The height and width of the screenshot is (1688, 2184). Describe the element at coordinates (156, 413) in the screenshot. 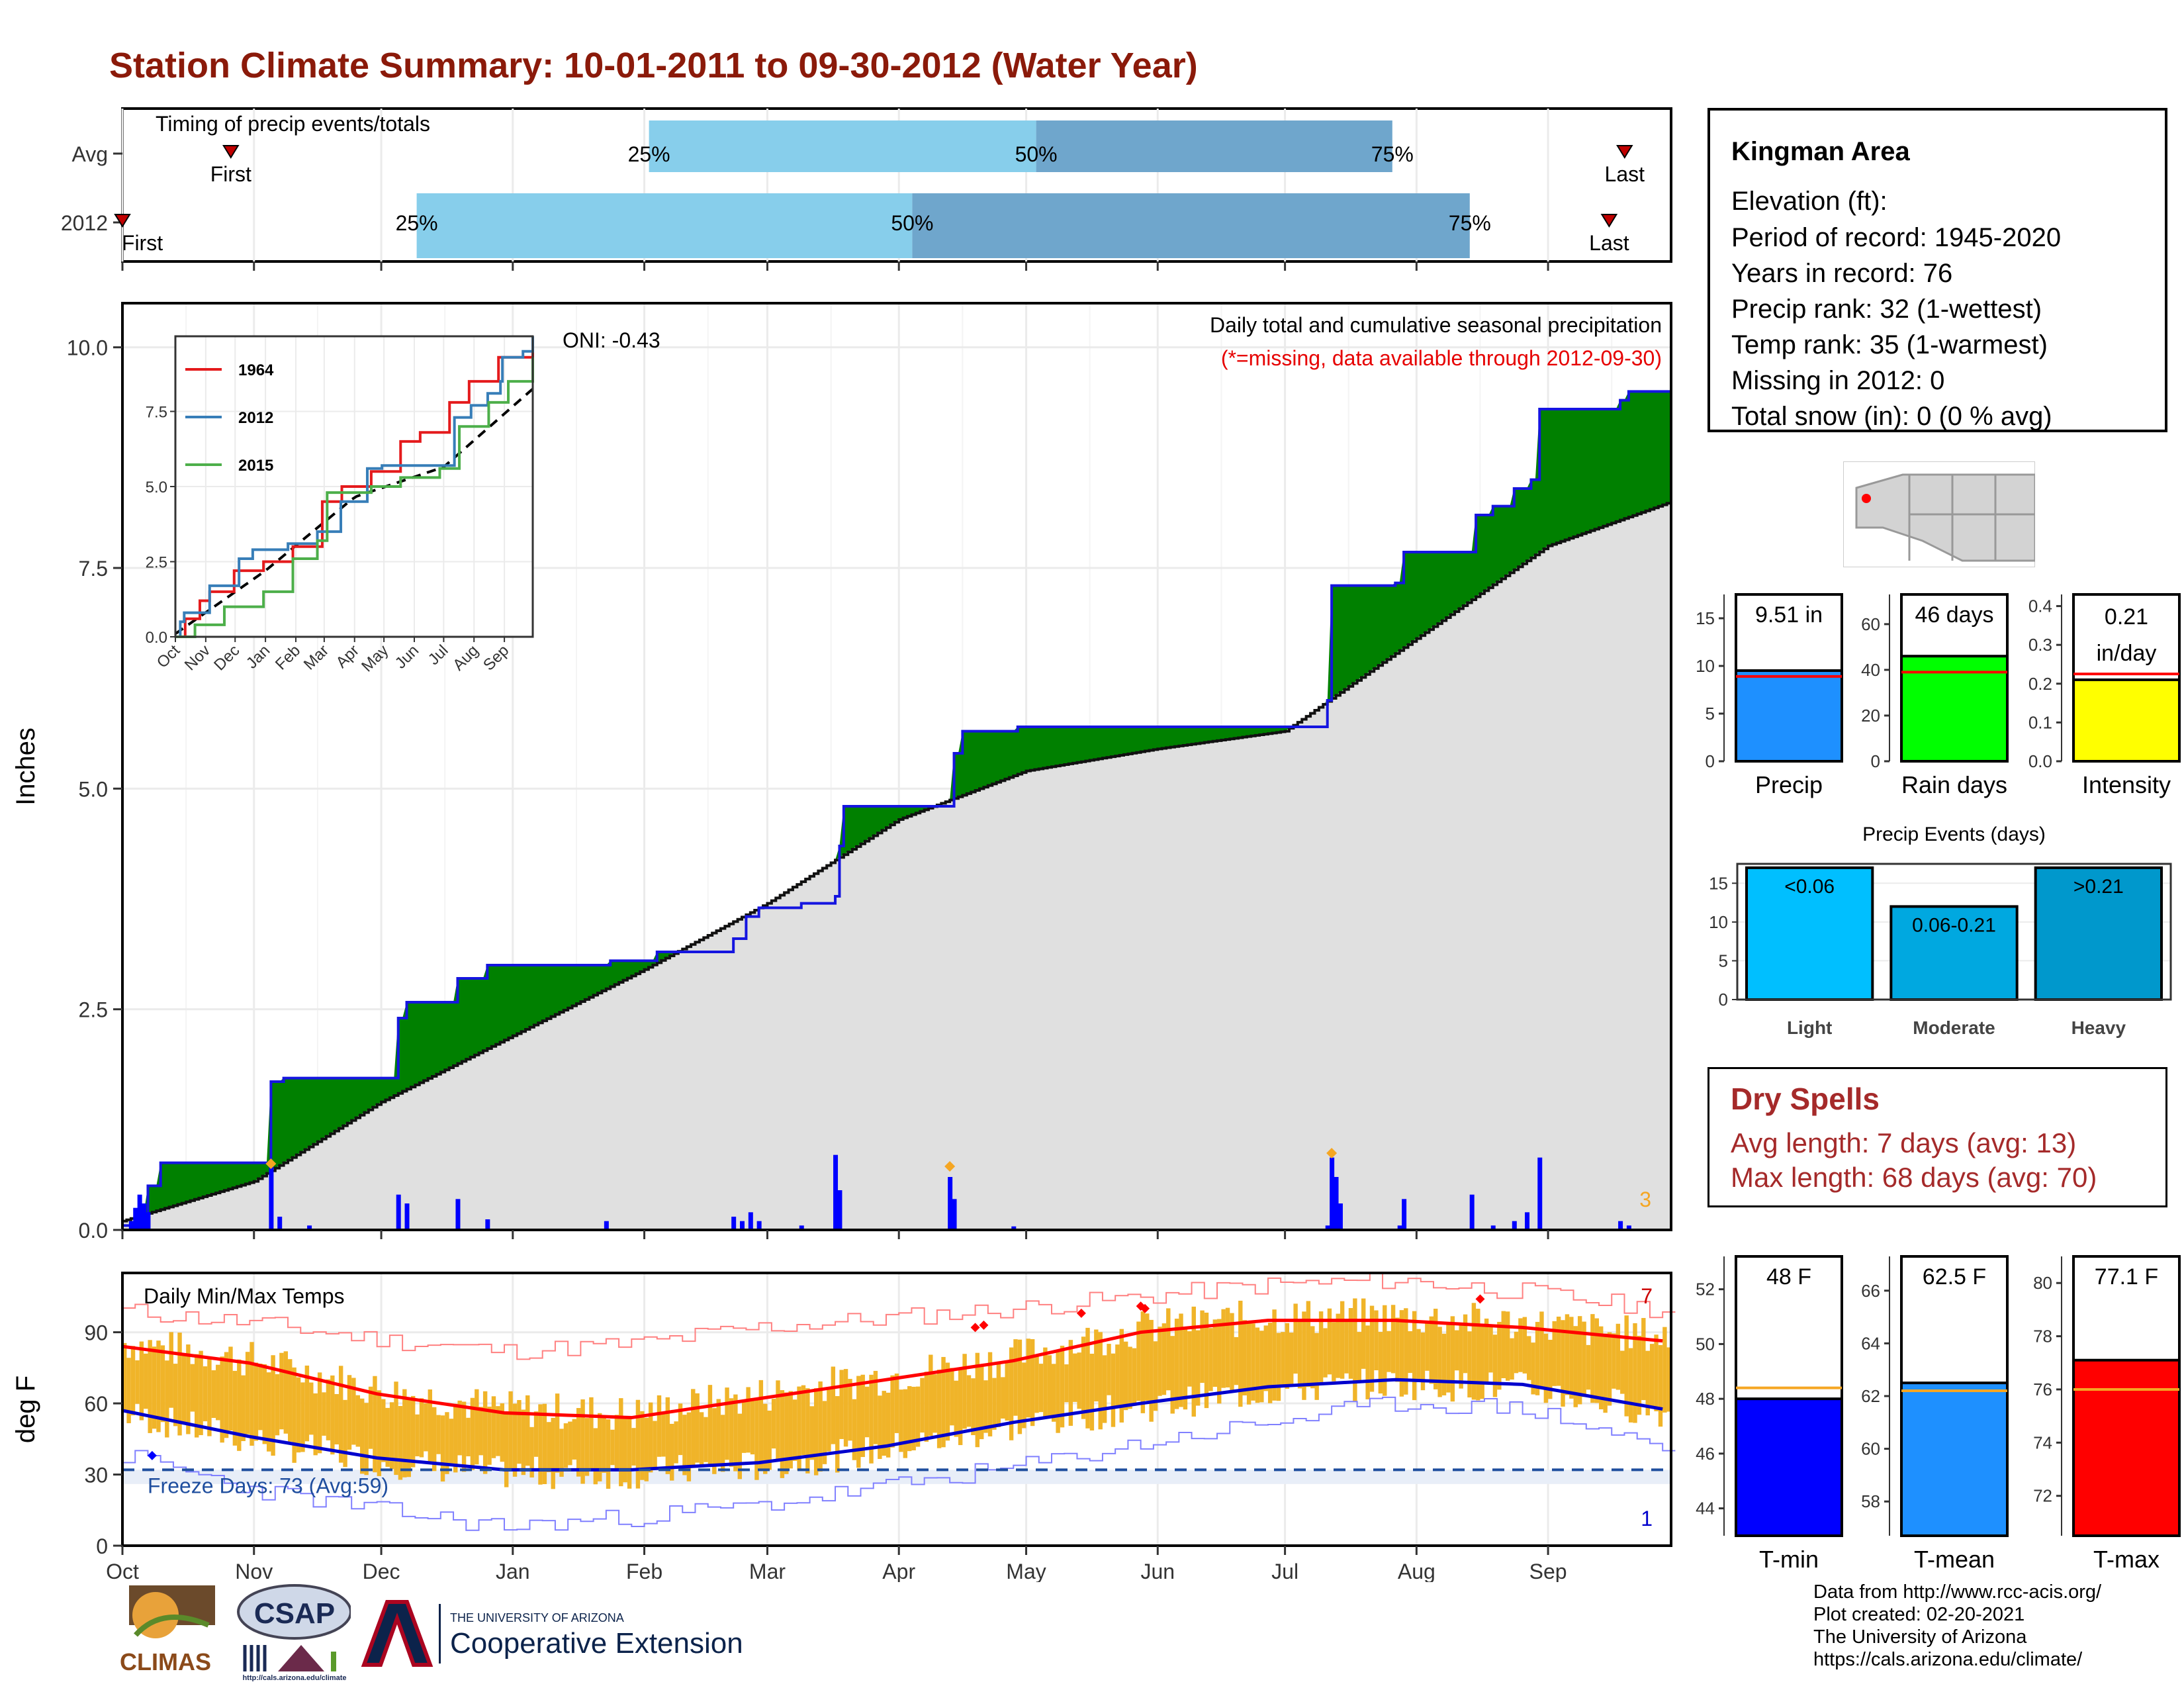

I see `inset-ytick-label: 7.5` at that location.